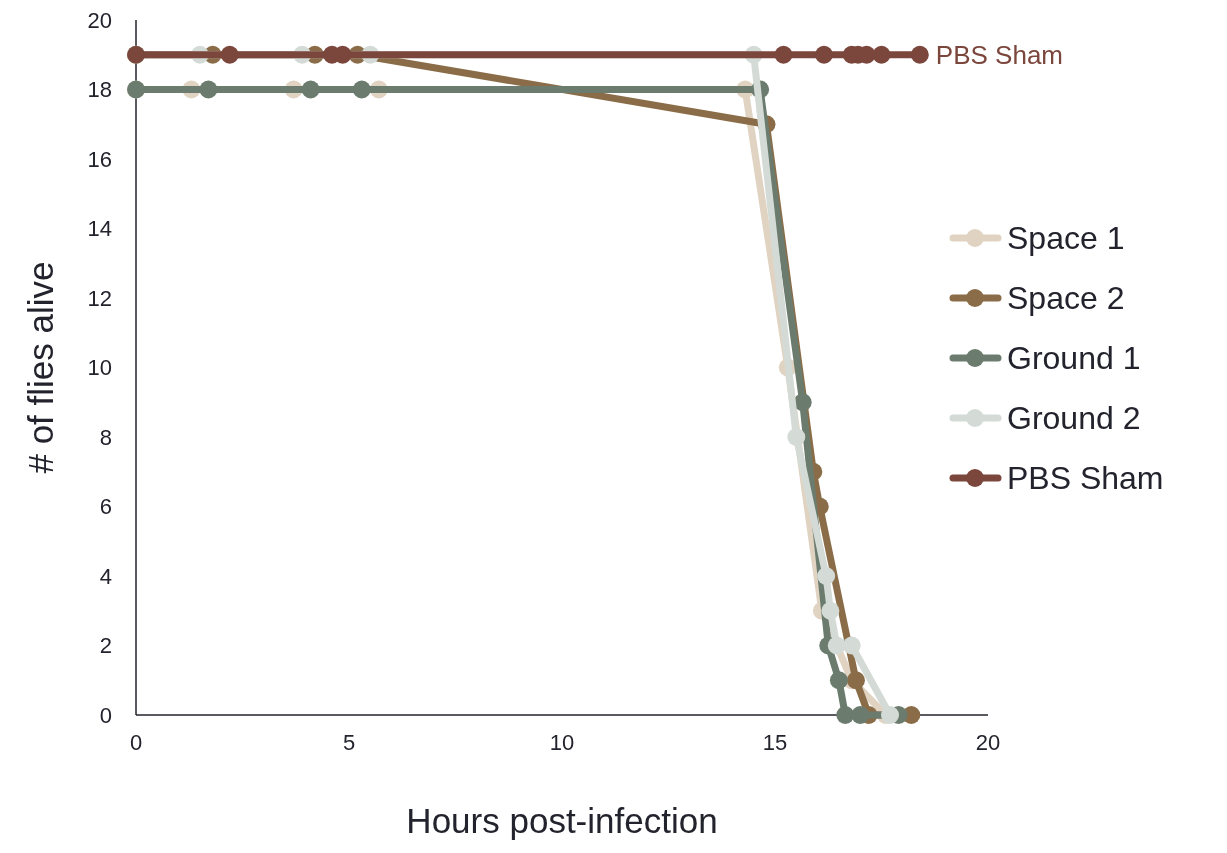 This screenshot has width=1227, height=853. Describe the element at coordinates (105, 715) in the screenshot. I see `y-tick-label: 0` at that location.